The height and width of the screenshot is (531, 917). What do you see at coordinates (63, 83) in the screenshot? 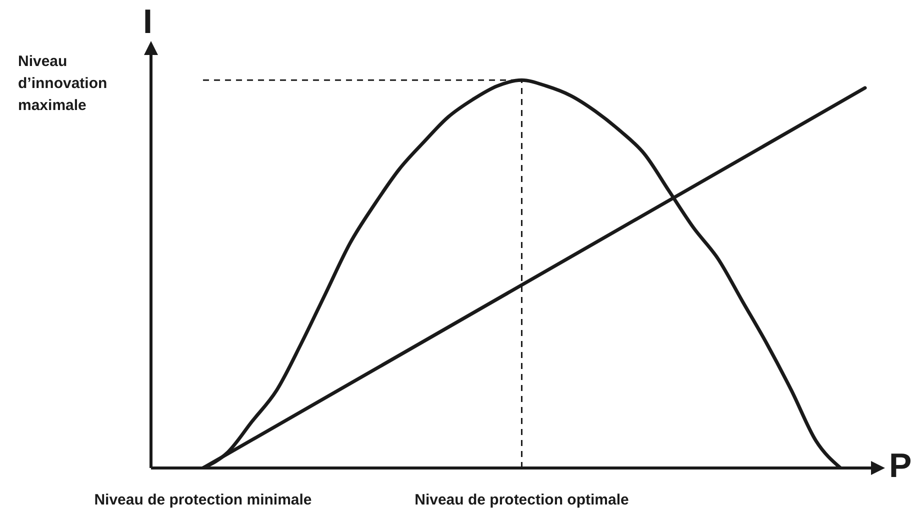
I see `ref-line-label: Niveau d’innovation maximale` at bounding box center [63, 83].